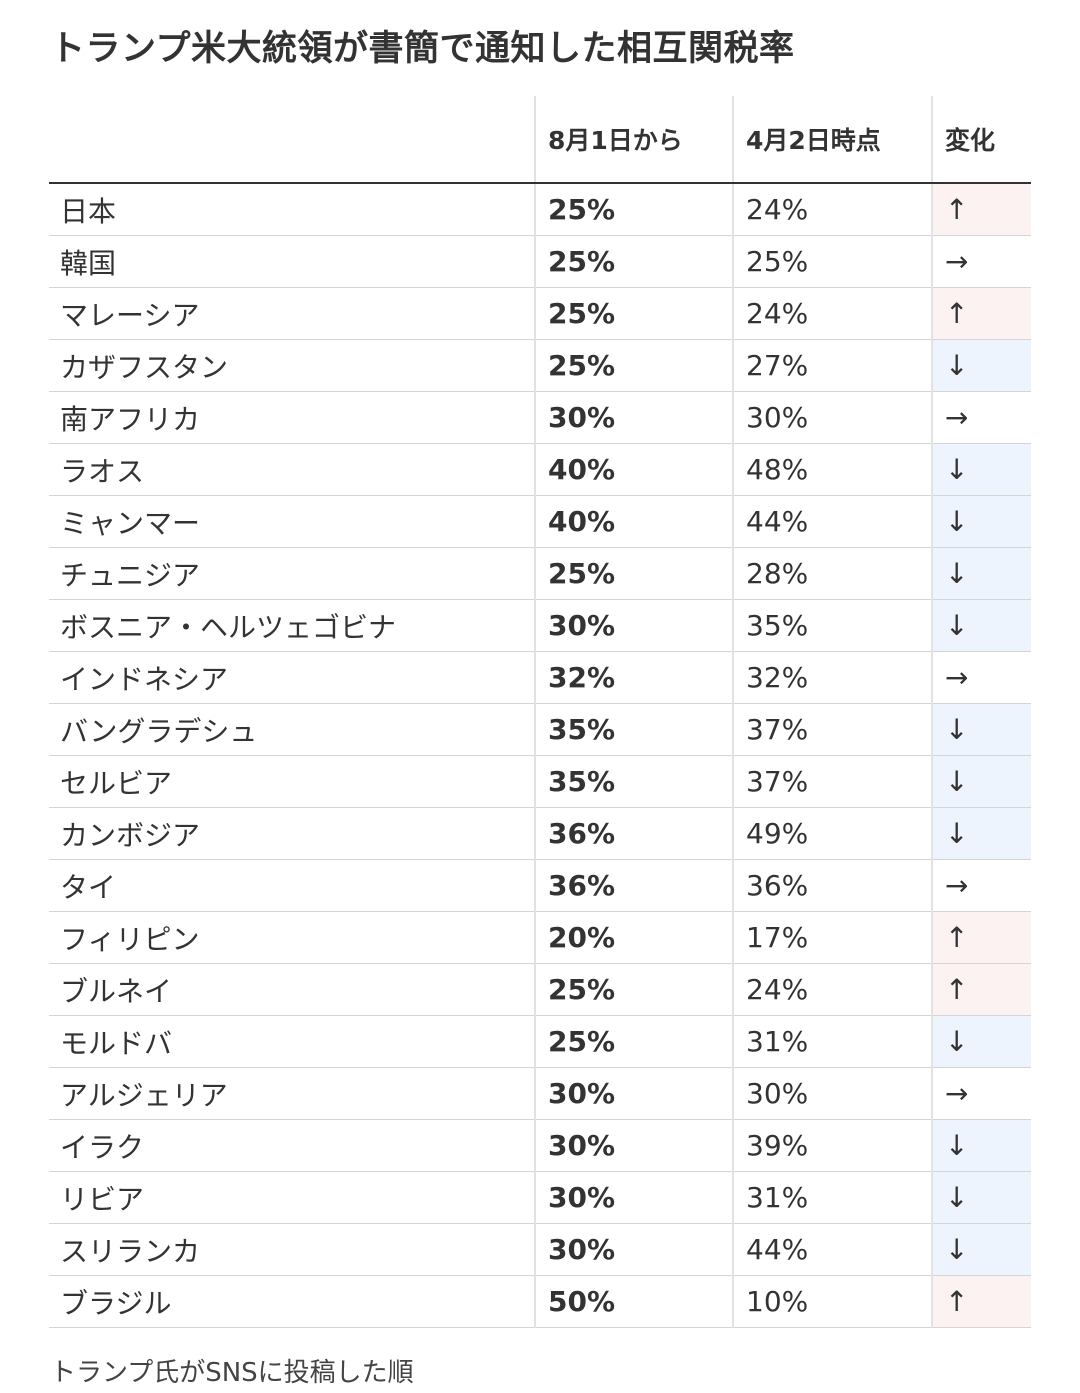 The height and width of the screenshot is (1393, 1080). I want to click on old-rate-cell: 39%, so click(832, 1145).